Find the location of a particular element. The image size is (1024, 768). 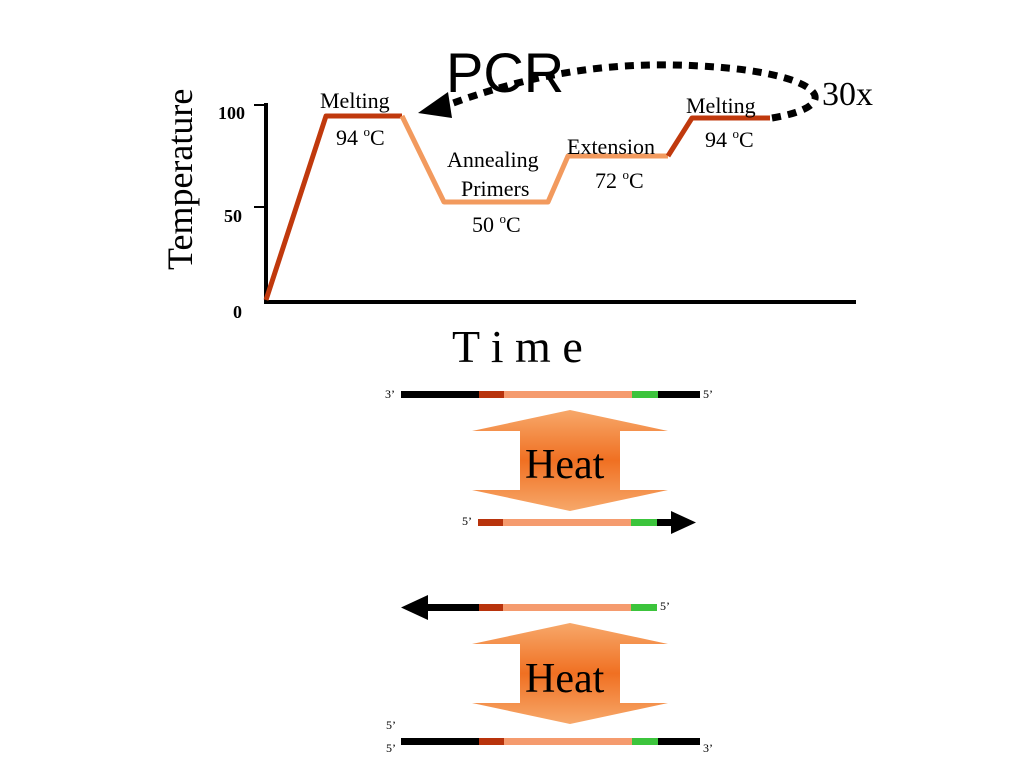

annealing-temp: 50 oC is located at coordinates (496, 224).